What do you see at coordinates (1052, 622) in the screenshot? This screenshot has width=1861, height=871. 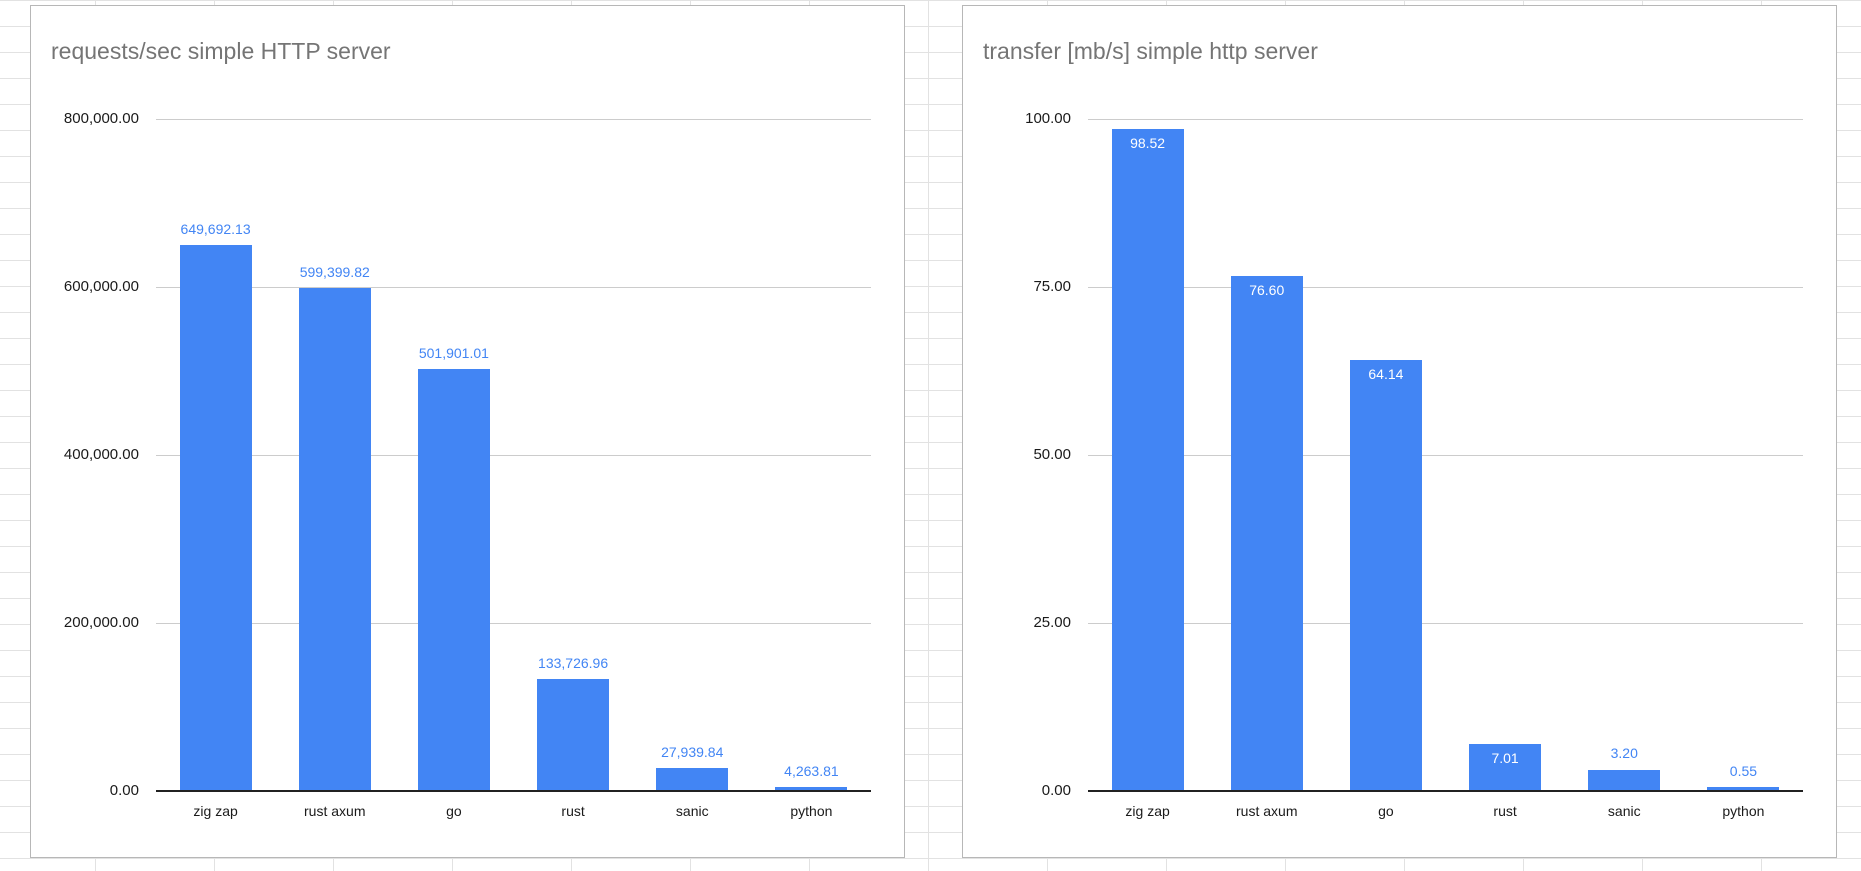 I see `y-axis-tick-label: 25.00` at bounding box center [1052, 622].